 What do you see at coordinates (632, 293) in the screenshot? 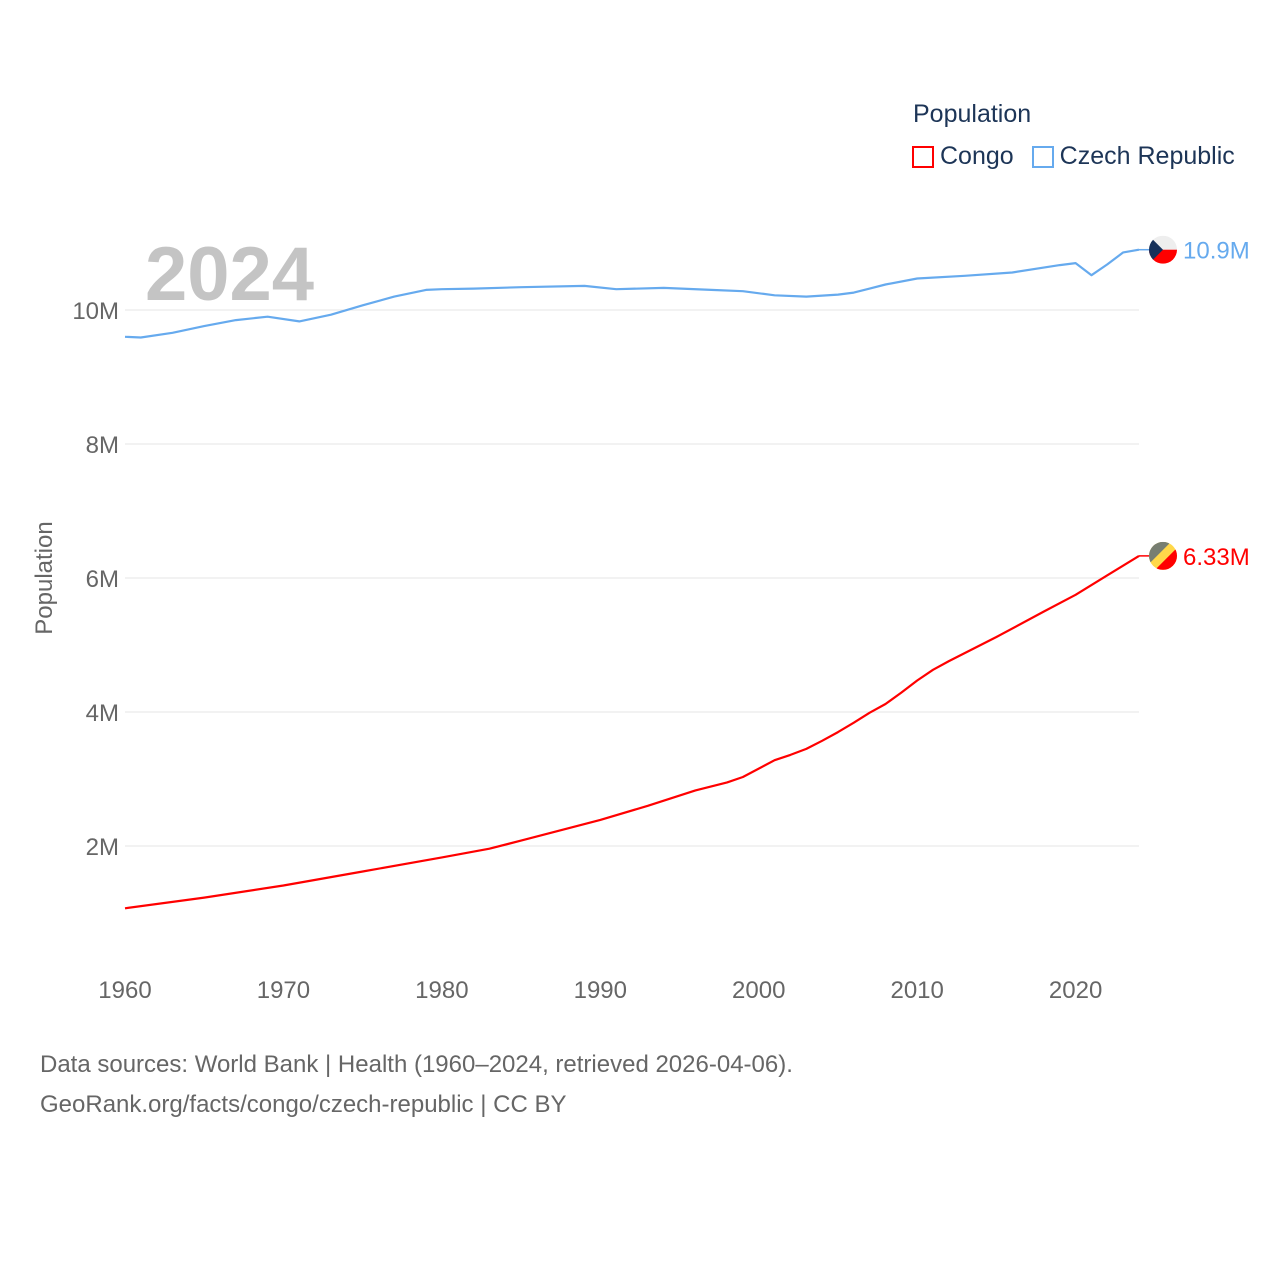
I see `series-line-czech-republic` at bounding box center [632, 293].